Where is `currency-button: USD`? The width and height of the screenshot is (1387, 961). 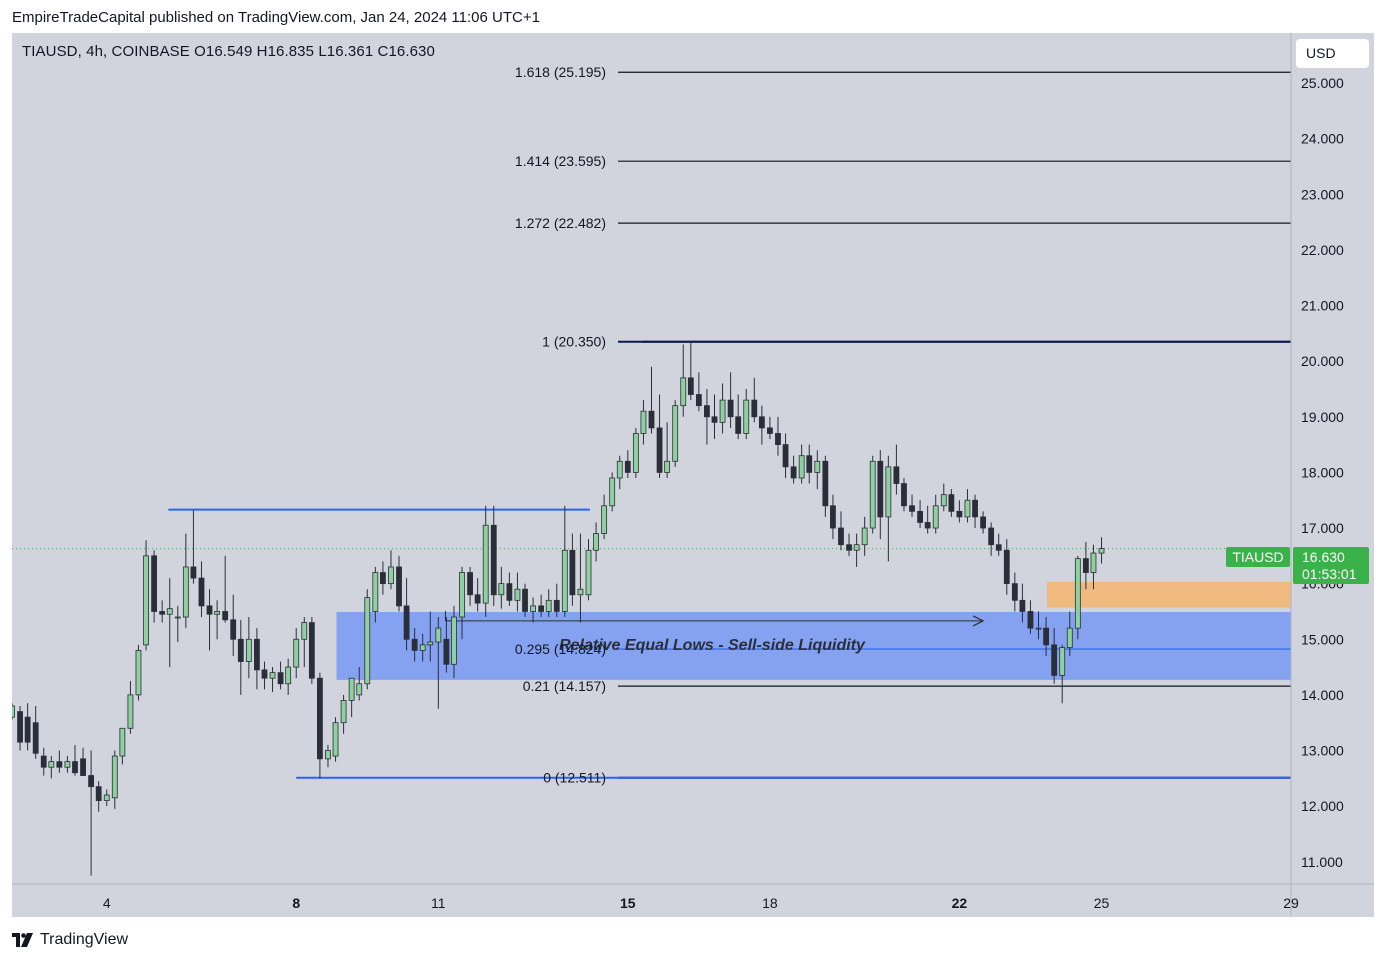 currency-button: USD is located at coordinates (1332, 53).